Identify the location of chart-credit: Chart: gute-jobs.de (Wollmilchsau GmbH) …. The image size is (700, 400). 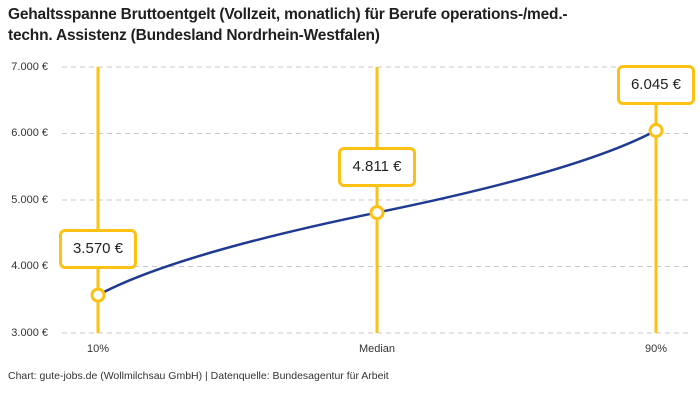
(198, 376).